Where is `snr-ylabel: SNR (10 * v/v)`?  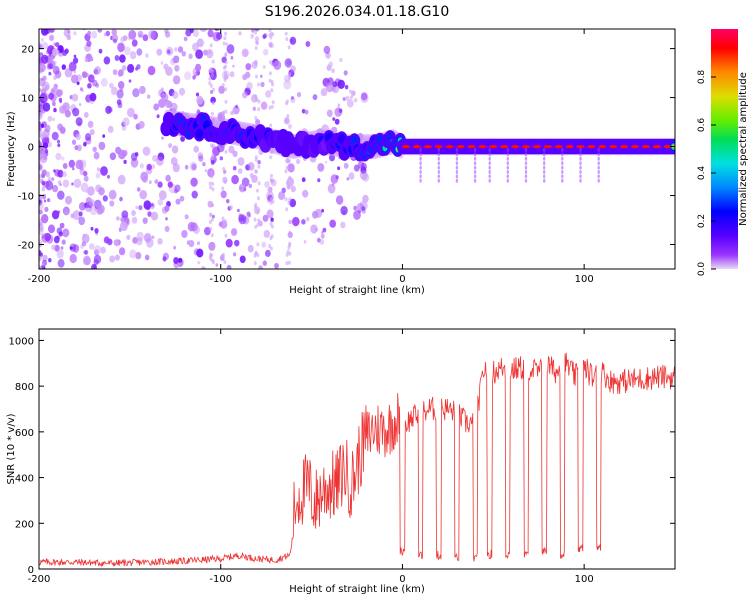 snr-ylabel: SNR (10 * v/v) is located at coordinates (11, 448).